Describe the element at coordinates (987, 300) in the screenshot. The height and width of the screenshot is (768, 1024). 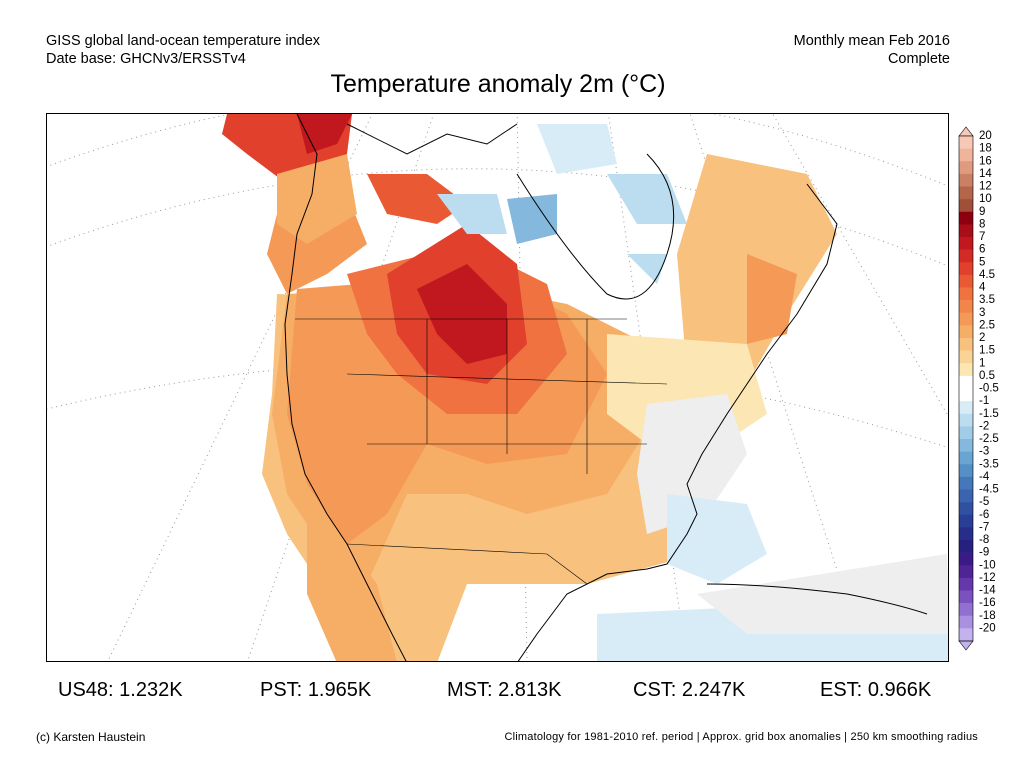
I see `colorbar-tick-label: 3.5` at that location.